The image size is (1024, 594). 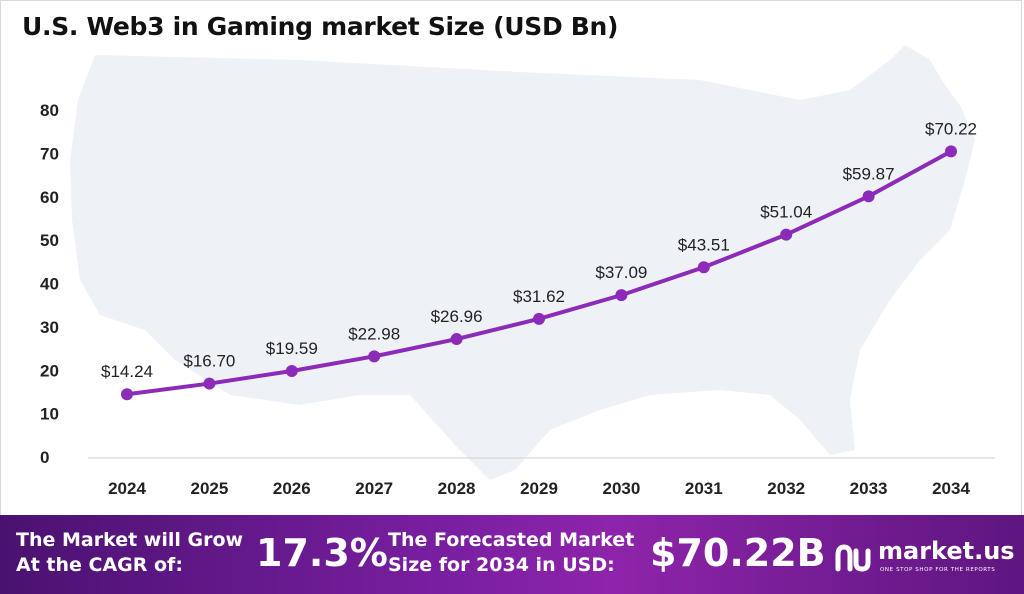 What do you see at coordinates (209, 361) in the screenshot?
I see `data-label: $16.70` at bounding box center [209, 361].